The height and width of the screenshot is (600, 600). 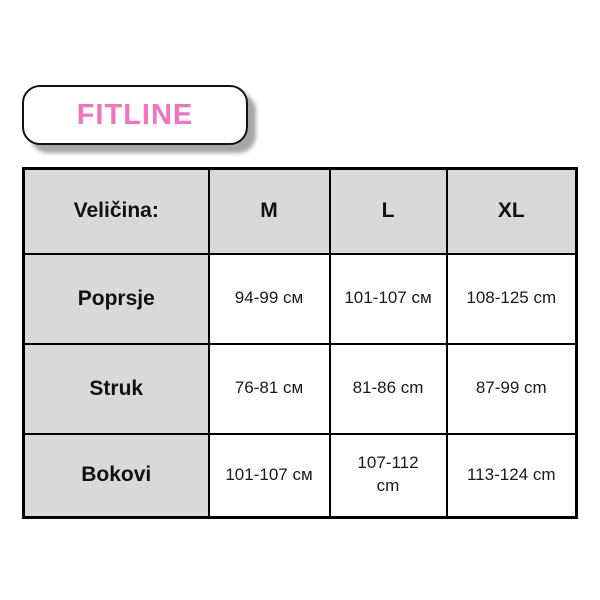 I want to click on cell-struk-l: 81-86 cm, so click(x=388, y=388).